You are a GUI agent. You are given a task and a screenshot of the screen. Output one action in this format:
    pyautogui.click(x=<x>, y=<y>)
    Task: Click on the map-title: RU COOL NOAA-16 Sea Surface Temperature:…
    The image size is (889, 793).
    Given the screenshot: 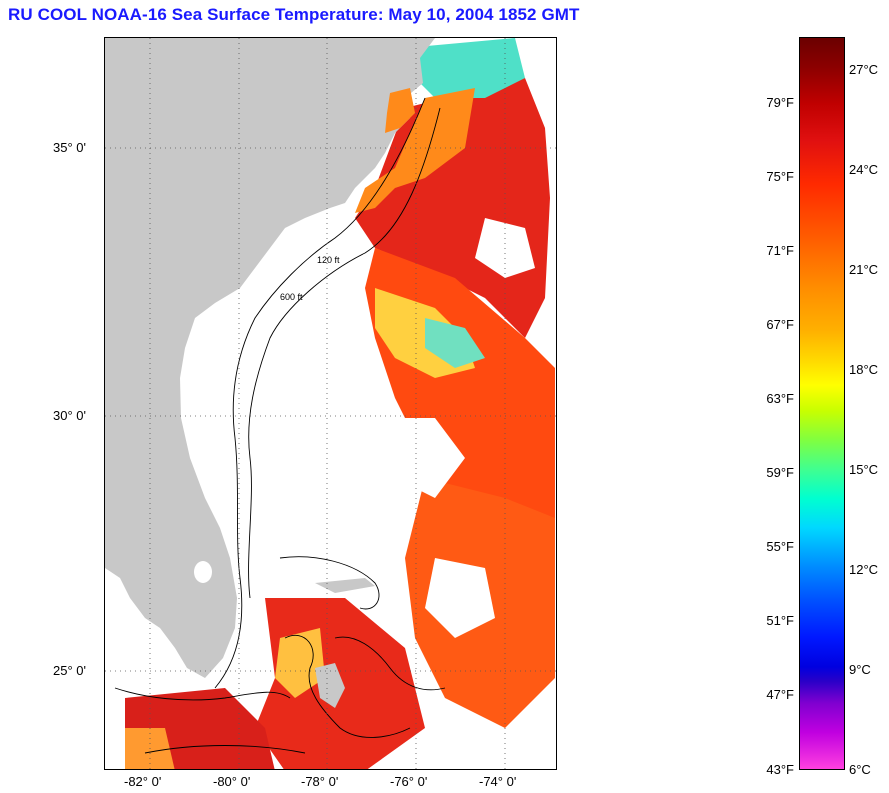 What is the action you would take?
    pyautogui.click(x=294, y=14)
    